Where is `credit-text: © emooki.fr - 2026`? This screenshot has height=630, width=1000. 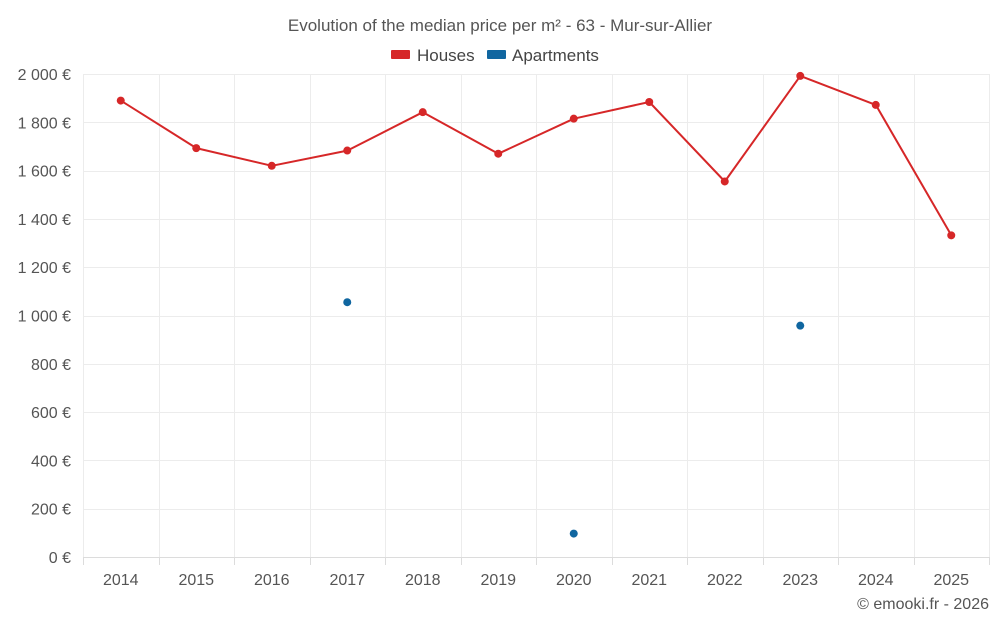 credit-text: © emooki.fr - 2026 is located at coordinates (923, 604).